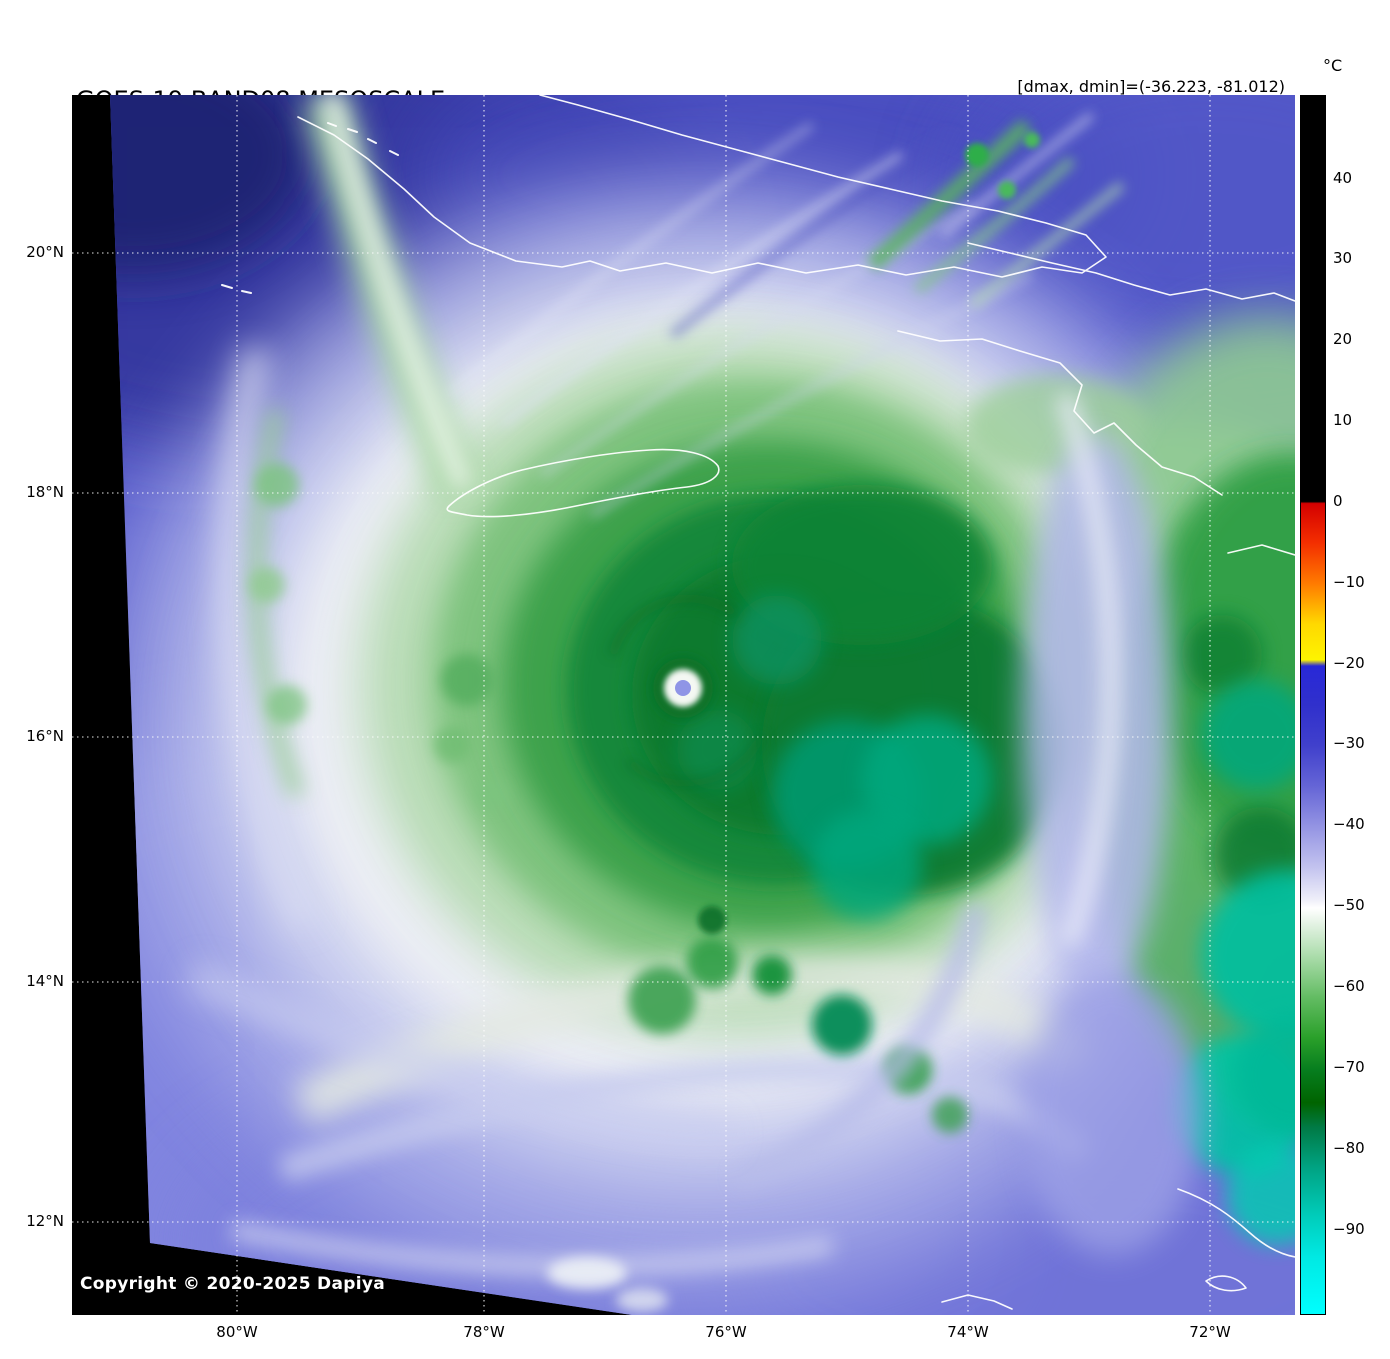 This screenshot has width=1390, height=1359. Describe the element at coordinates (1333, 65) in the screenshot. I see `colorbar-unit-label: °C` at that location.